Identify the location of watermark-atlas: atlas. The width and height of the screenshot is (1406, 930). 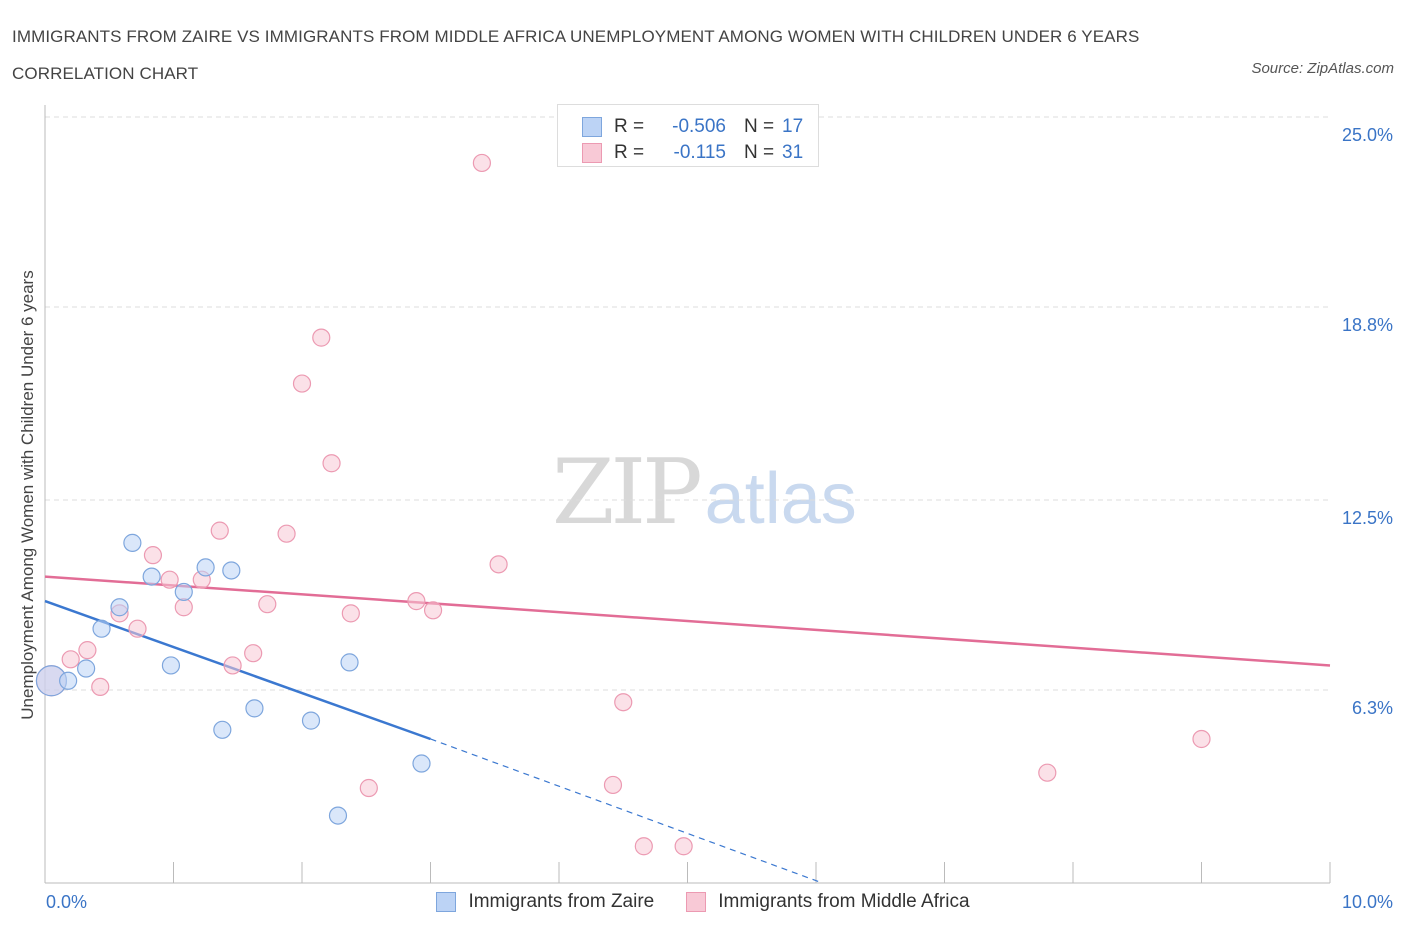
(780, 499).